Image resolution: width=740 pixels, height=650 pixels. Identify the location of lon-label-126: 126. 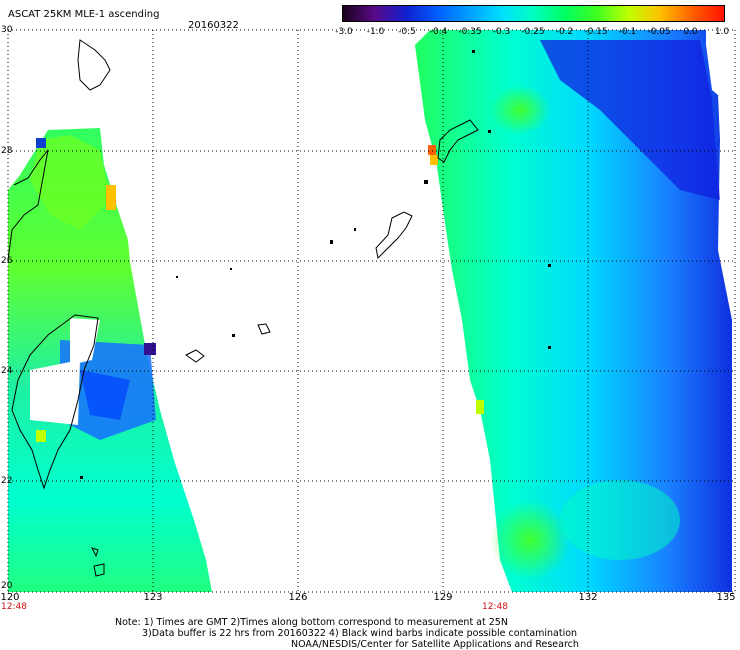
(298, 597).